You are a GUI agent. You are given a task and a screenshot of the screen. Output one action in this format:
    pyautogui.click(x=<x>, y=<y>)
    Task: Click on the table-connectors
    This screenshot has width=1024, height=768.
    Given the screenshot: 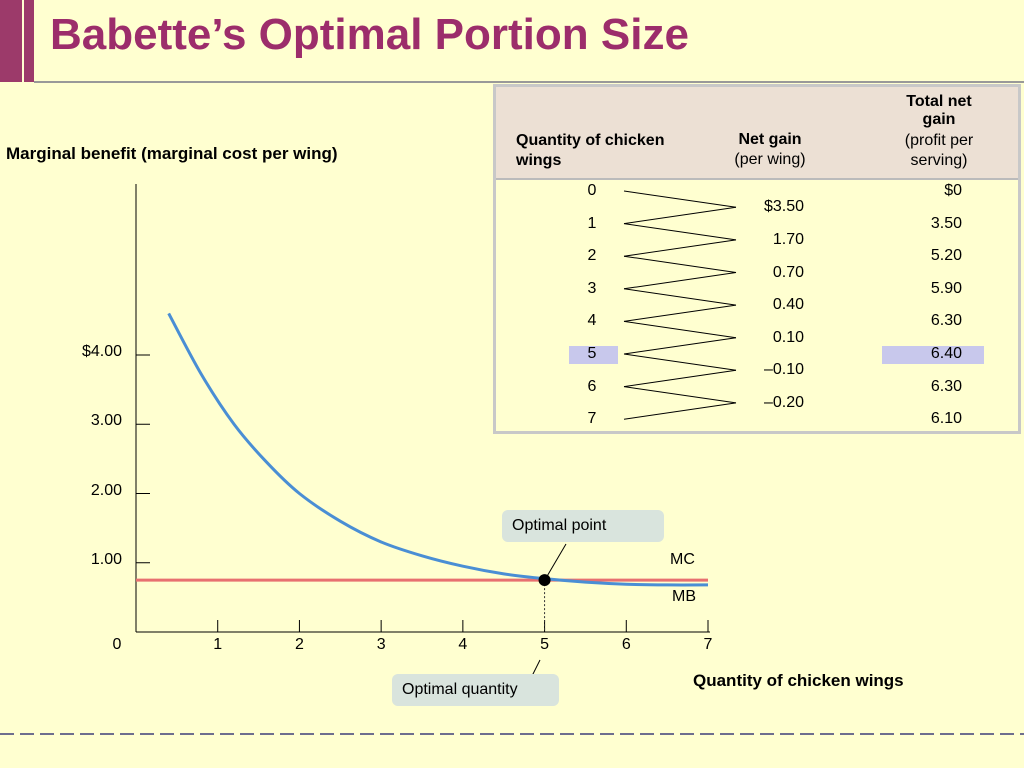 What is the action you would take?
    pyautogui.click(x=680, y=305)
    